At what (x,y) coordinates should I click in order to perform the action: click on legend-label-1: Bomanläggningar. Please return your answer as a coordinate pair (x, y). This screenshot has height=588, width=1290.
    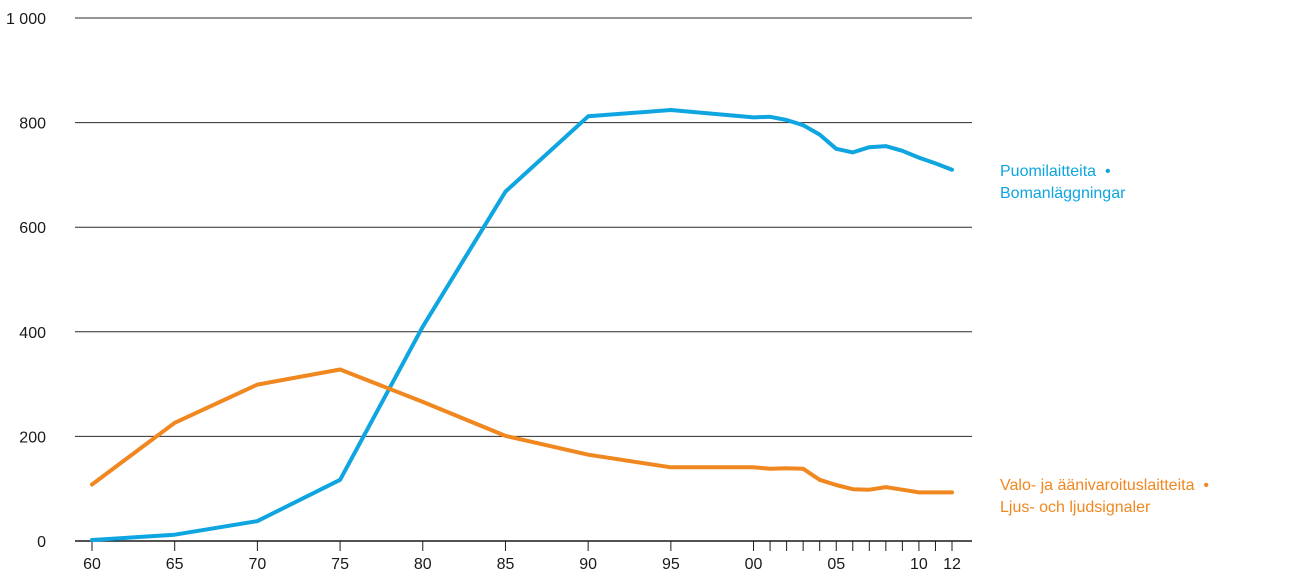
    Looking at the image, I should click on (1063, 193).